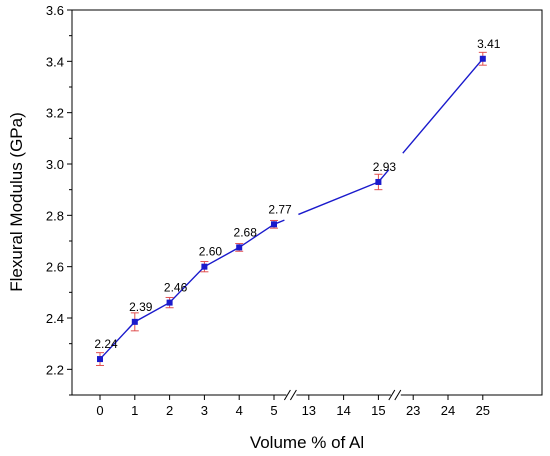 The height and width of the screenshot is (456, 550). I want to click on y-axis-title: Flexural Modulus (GPa), so click(16, 202).